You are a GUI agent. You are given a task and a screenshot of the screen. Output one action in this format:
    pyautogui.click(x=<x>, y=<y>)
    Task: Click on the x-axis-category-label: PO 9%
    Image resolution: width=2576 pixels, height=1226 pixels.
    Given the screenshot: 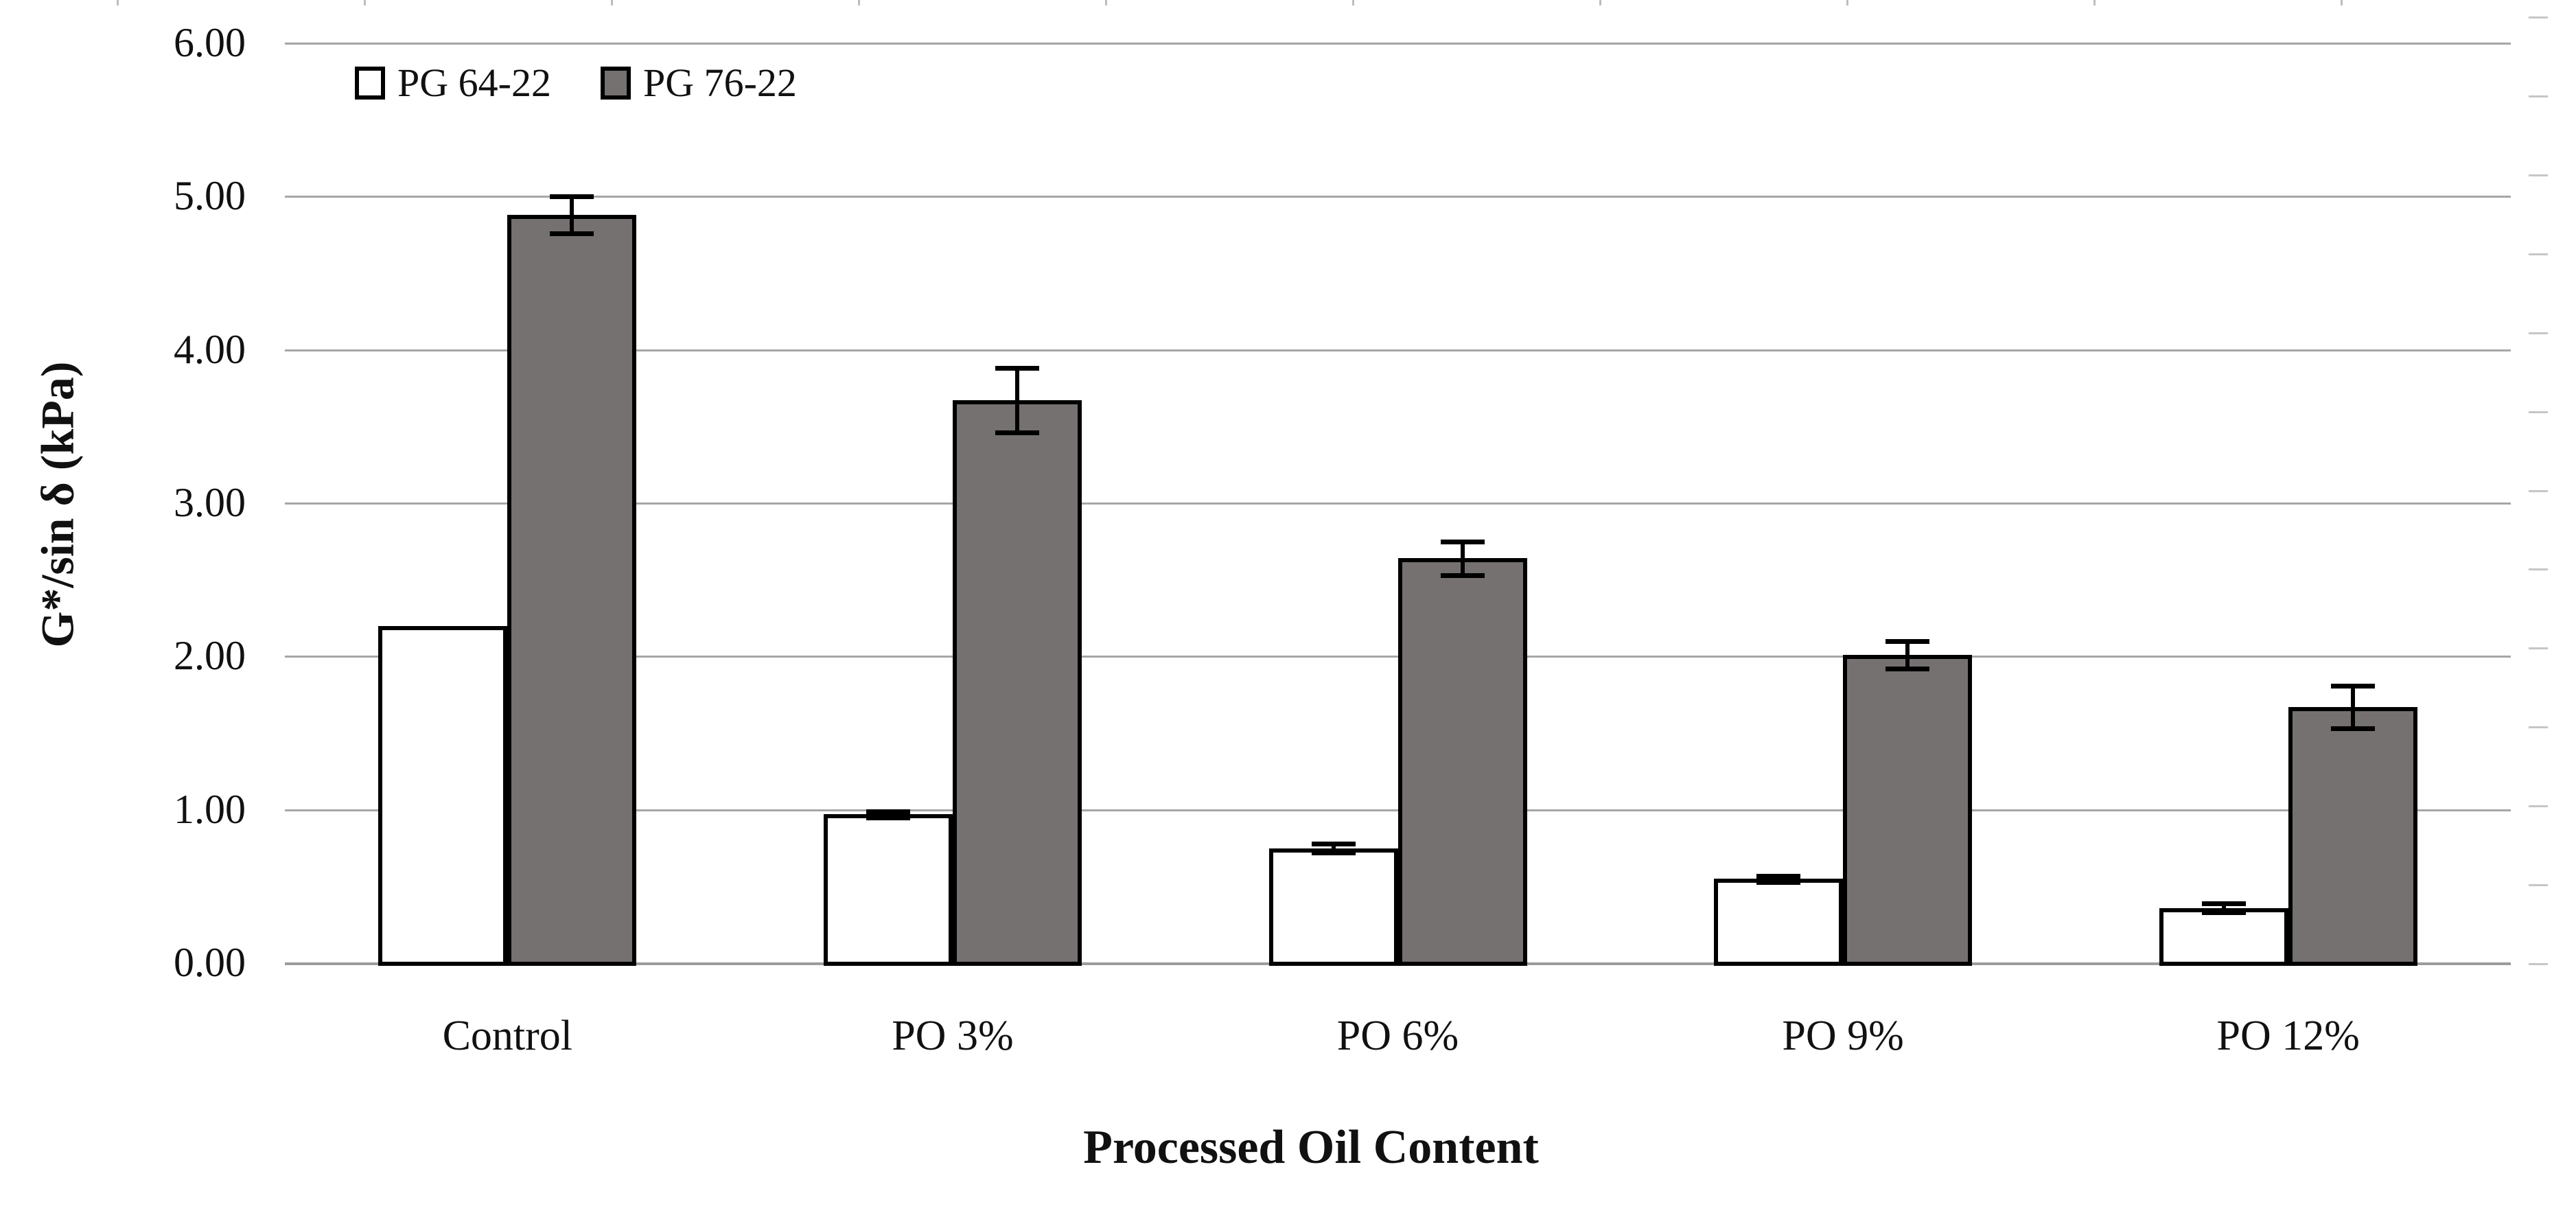 What is the action you would take?
    pyautogui.click(x=1843, y=1036)
    